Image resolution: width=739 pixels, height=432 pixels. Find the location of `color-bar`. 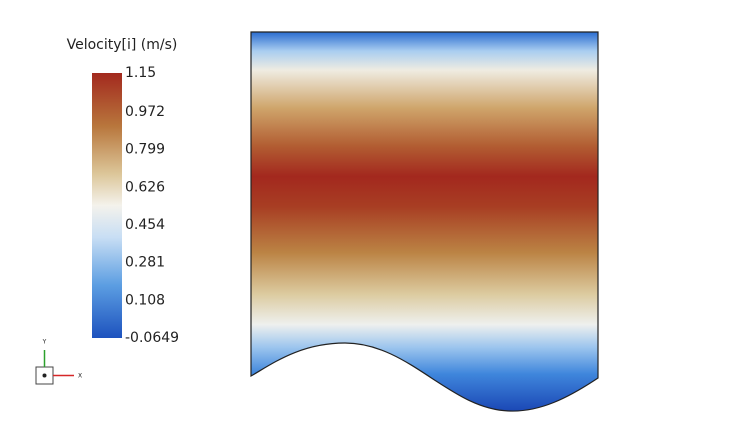

color-bar is located at coordinates (107, 205).